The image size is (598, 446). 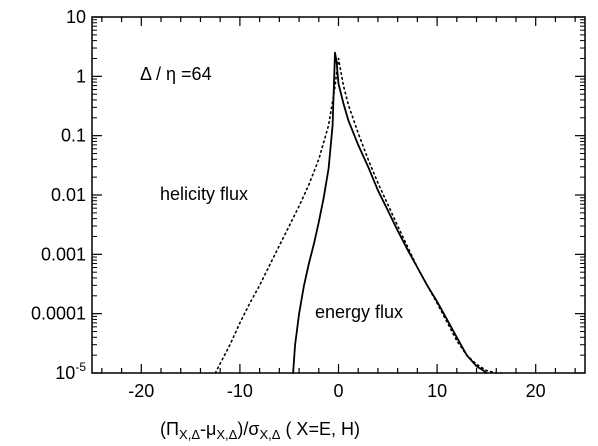 What do you see at coordinates (204, 194) in the screenshot?
I see `annotation-helicity: helicity flux` at bounding box center [204, 194].